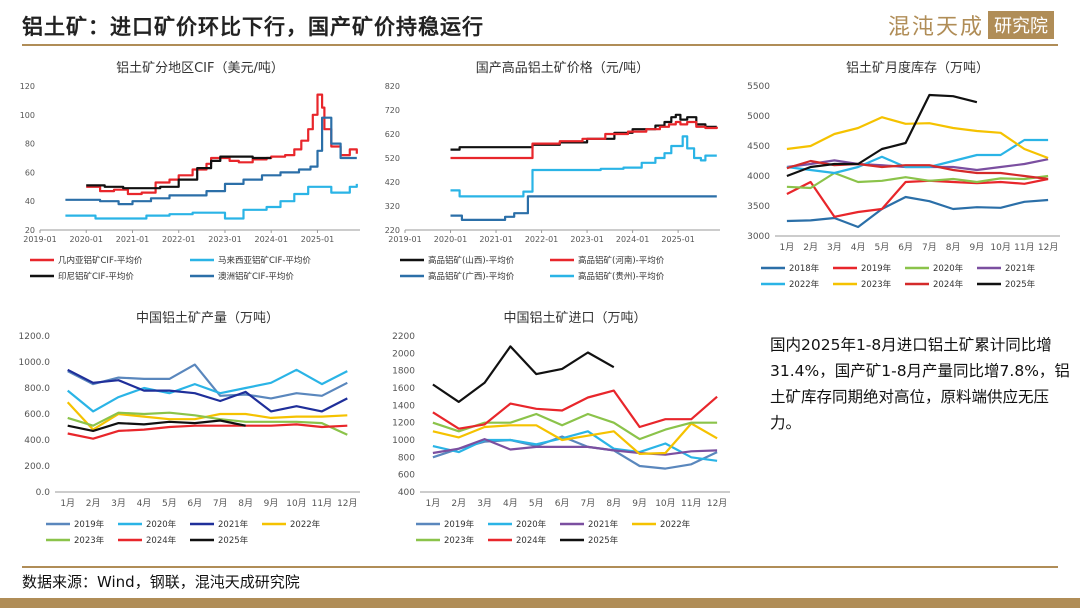  Describe the element at coordinates (935, 27) in the screenshot. I see `brand-name: 混沌天成` at that location.